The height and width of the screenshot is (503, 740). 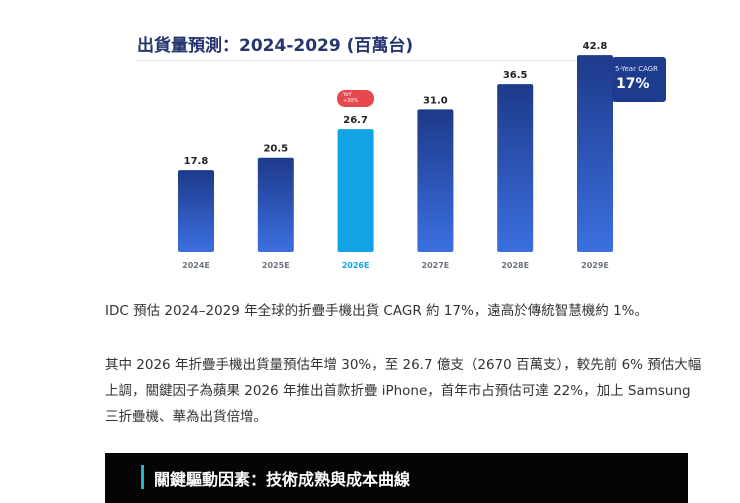 I want to click on x-tick-label: 2028E, so click(x=515, y=265).